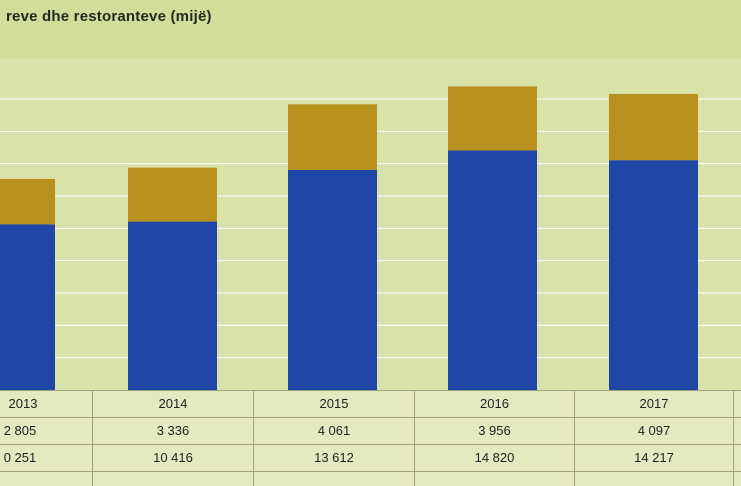 This screenshot has height=486, width=741. Describe the element at coordinates (332, 137) in the screenshot. I see `bar-restorante-2015` at that location.